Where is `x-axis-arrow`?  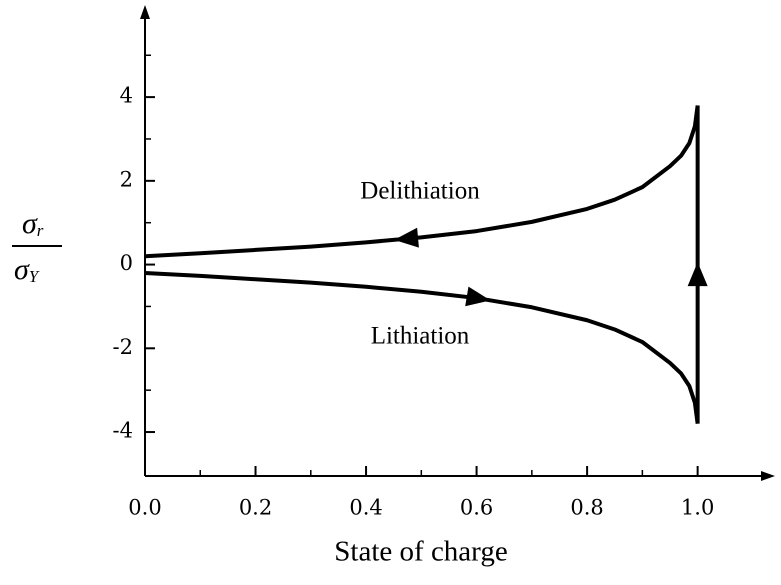 x-axis-arrow is located at coordinates (768, 476).